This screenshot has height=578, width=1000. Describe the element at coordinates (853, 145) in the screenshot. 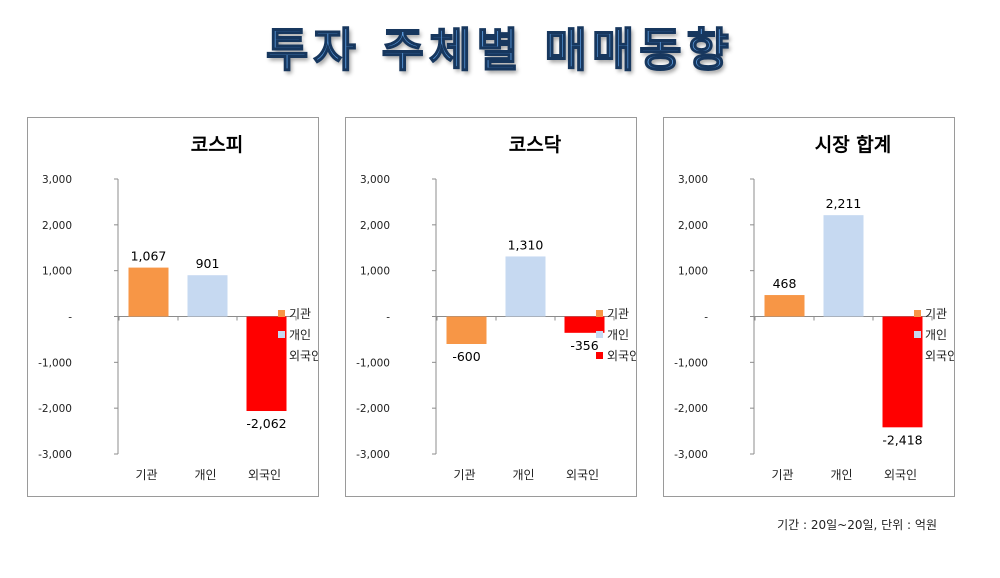

I see `chart-title-total: 시장 합계` at that location.